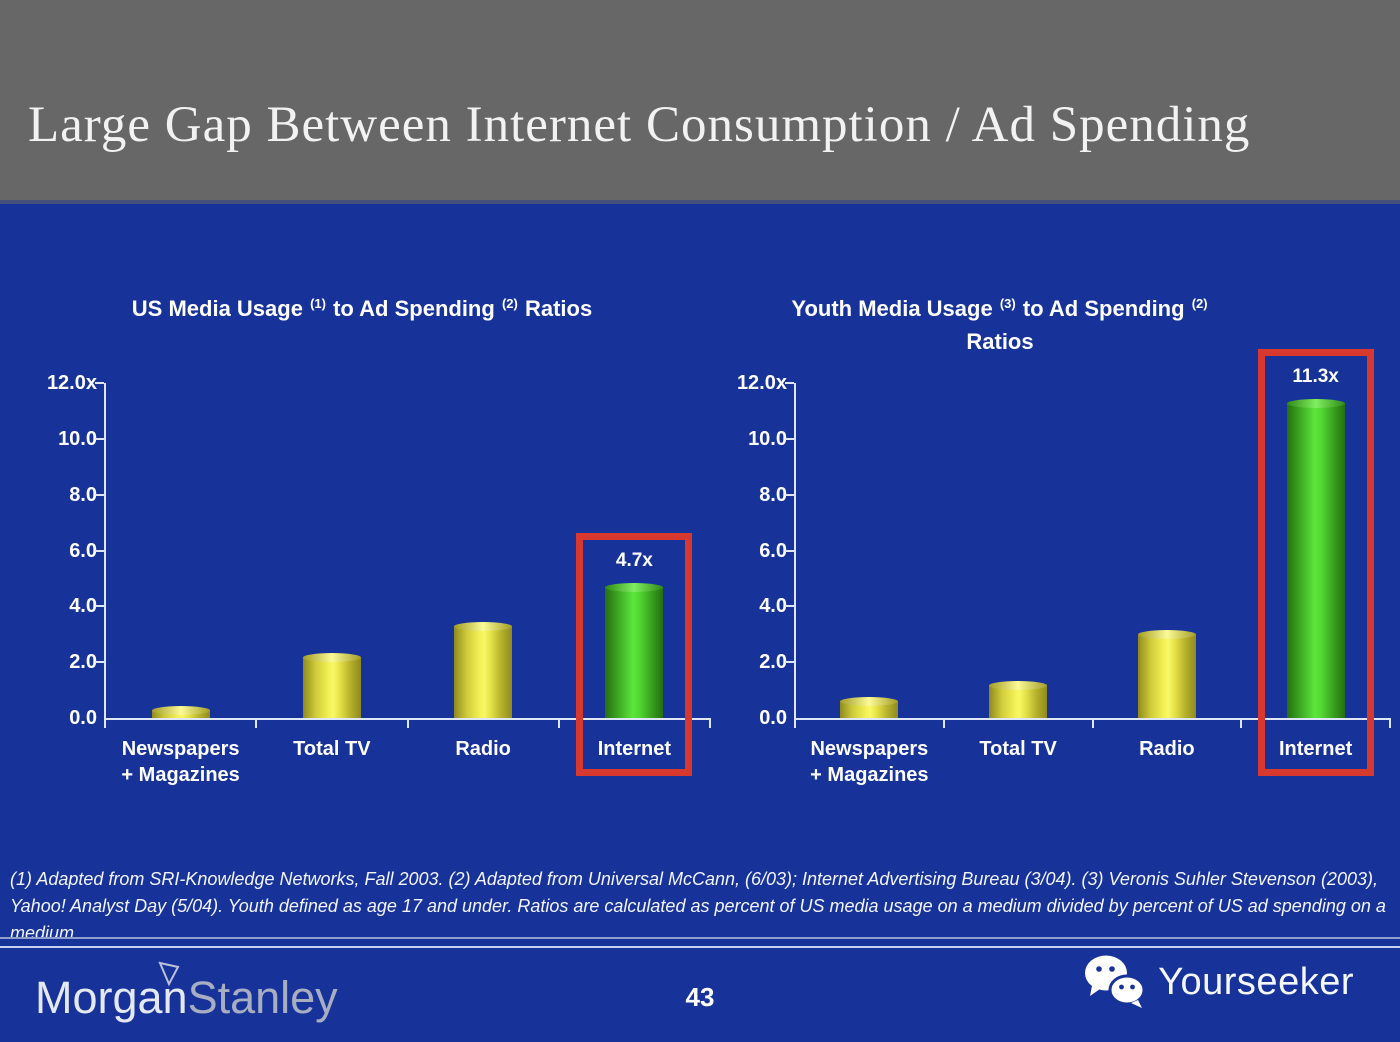 The image size is (1400, 1042). What do you see at coordinates (892, 308) in the screenshot?
I see `youth-chart-title-text: Youth Media Usage` at bounding box center [892, 308].